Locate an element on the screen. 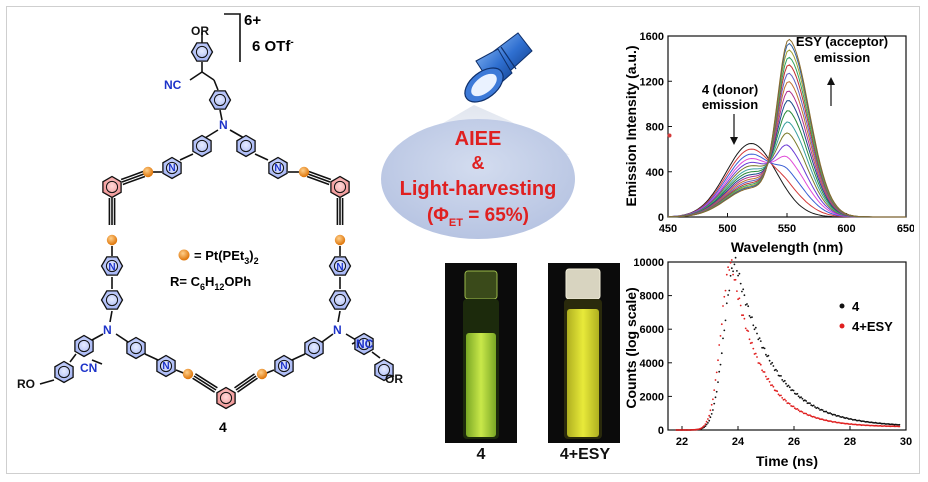 This screenshot has height=482, width=928. amine-n-right: N is located at coordinates (337, 330).